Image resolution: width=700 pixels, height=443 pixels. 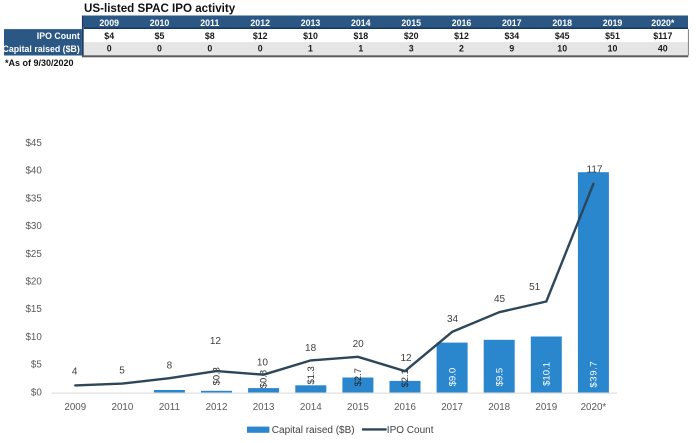 What do you see at coordinates (39, 63) in the screenshot?
I see `svg-text: *As of 9/30/2020` at bounding box center [39, 63].